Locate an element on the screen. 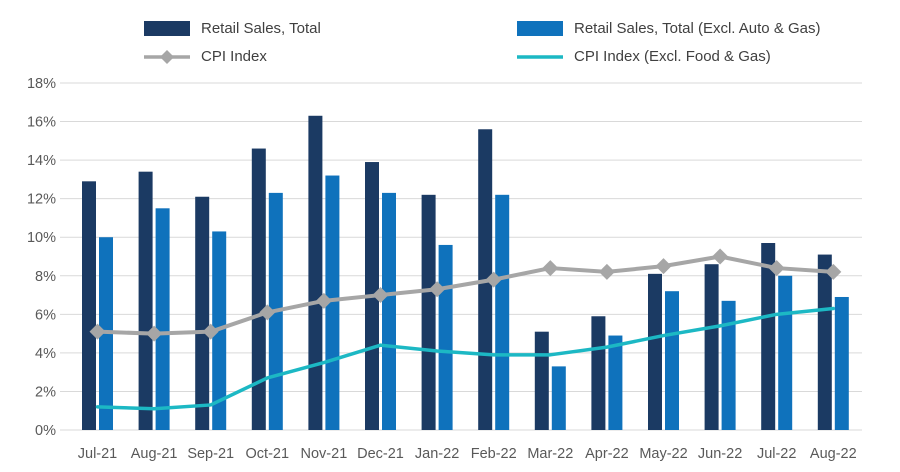 This screenshot has height=472, width=900. legend-label-retail-ex-auto-gas: Retail Sales, Total (Excl. Auto & Gas) is located at coordinates (697, 28).